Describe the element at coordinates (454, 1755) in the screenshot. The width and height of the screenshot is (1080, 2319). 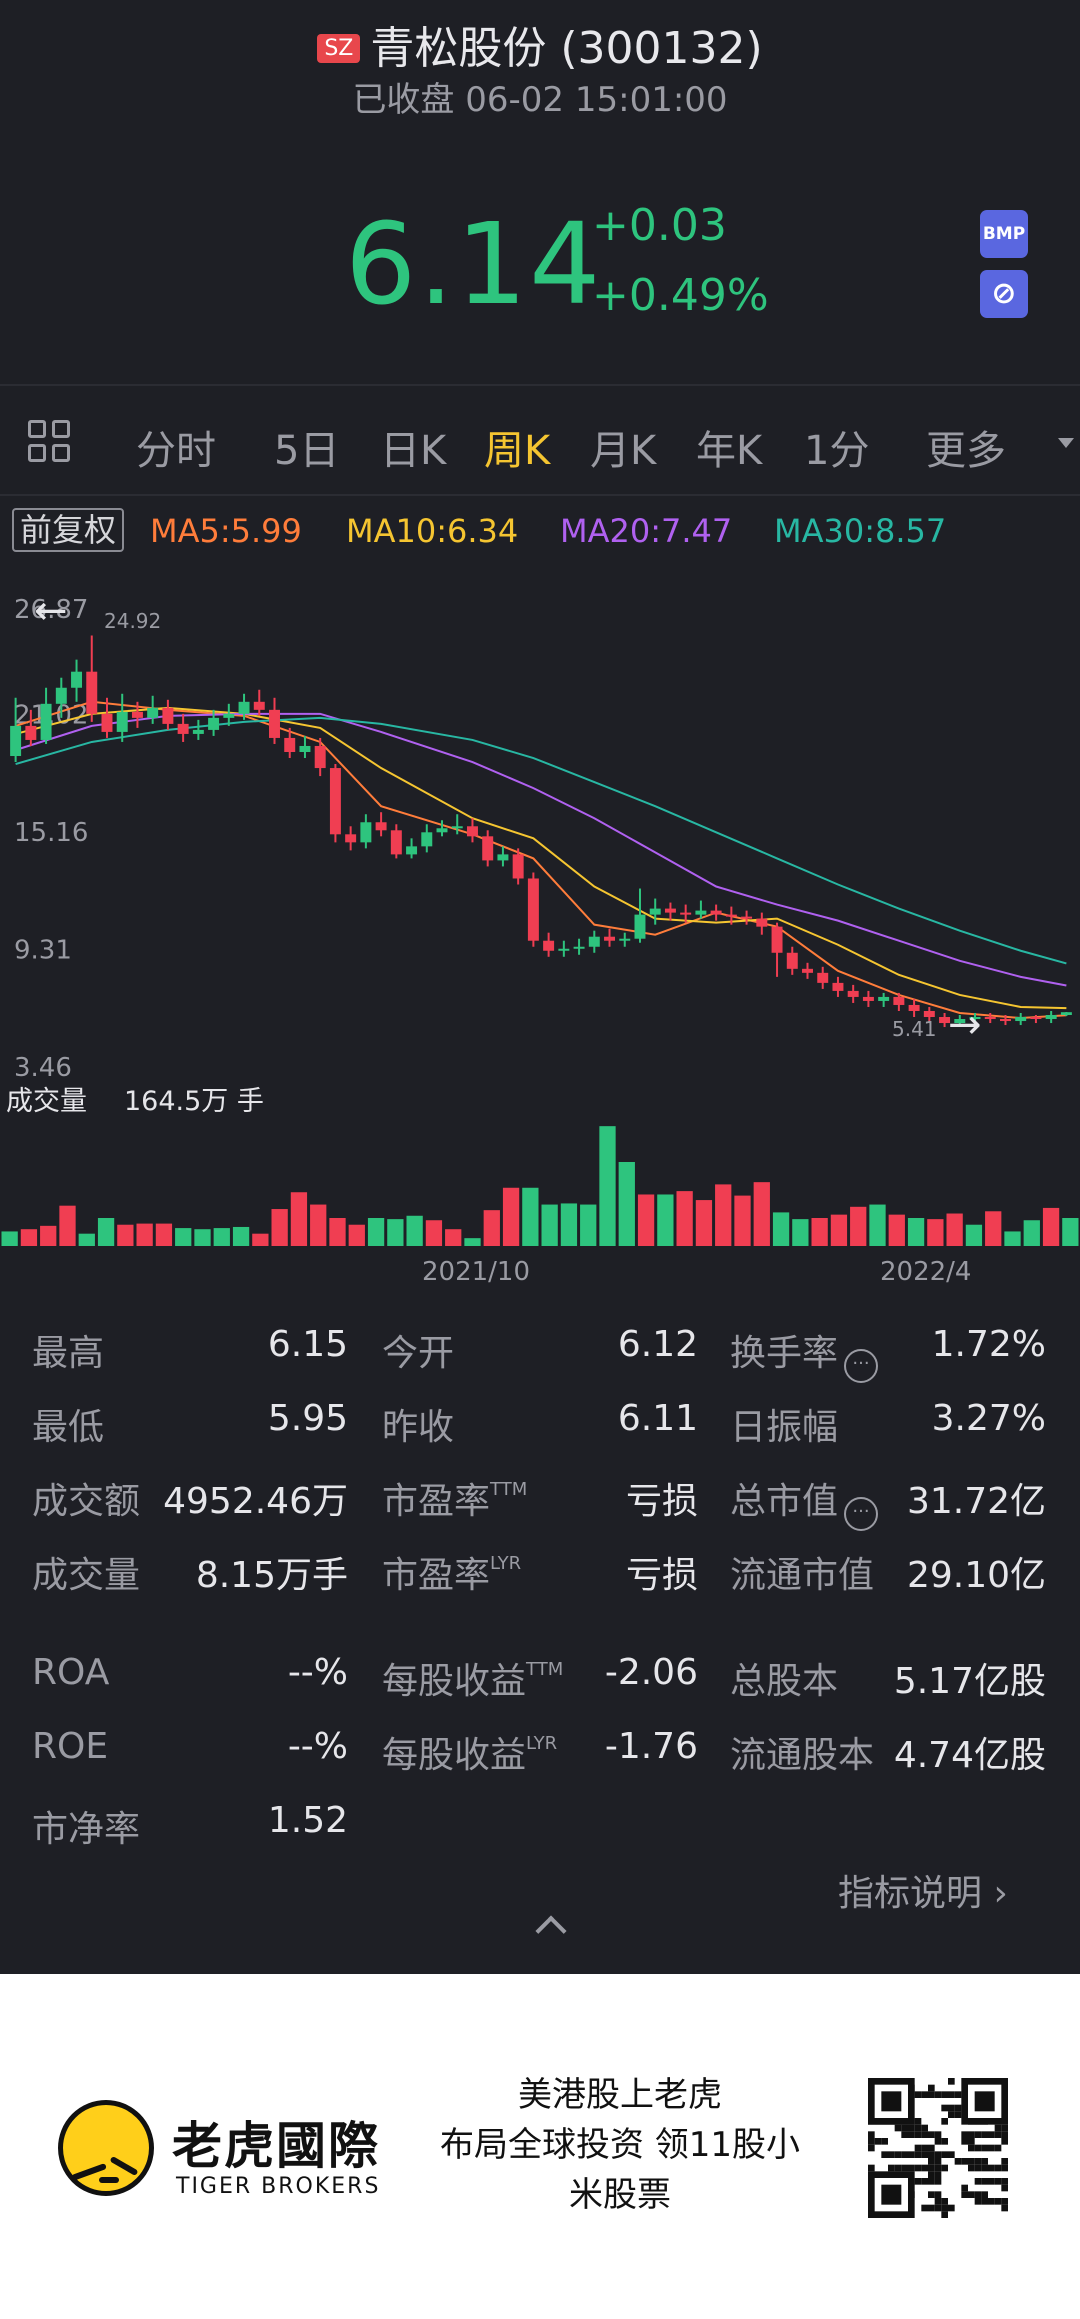
I see `stat-label: 每股收益` at that location.